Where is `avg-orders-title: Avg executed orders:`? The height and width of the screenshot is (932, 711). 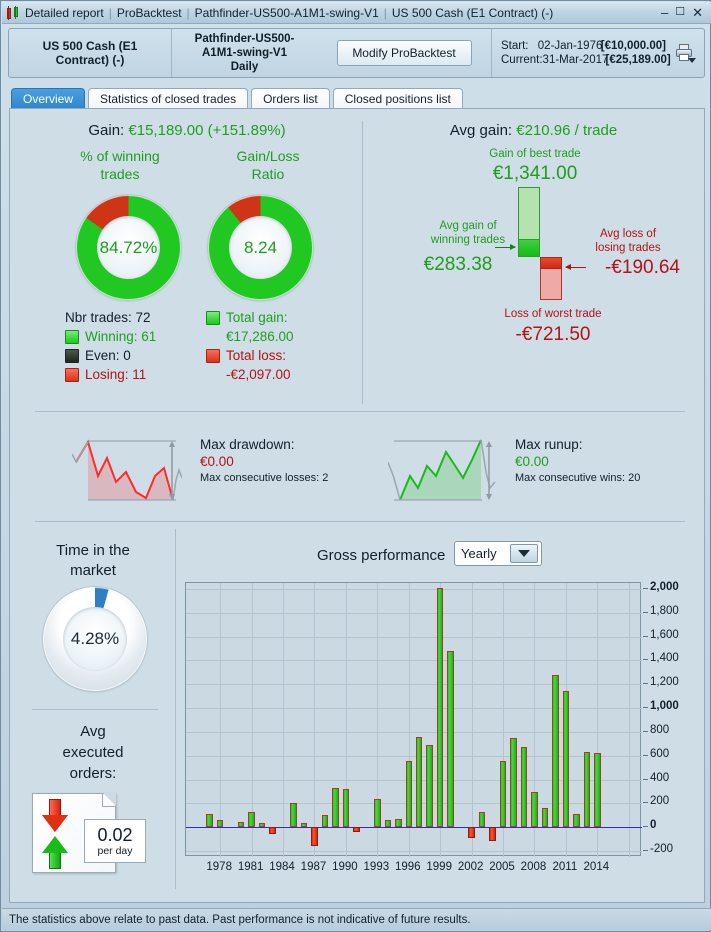
avg-orders-title: Avg executed orders: is located at coordinates (93, 752).